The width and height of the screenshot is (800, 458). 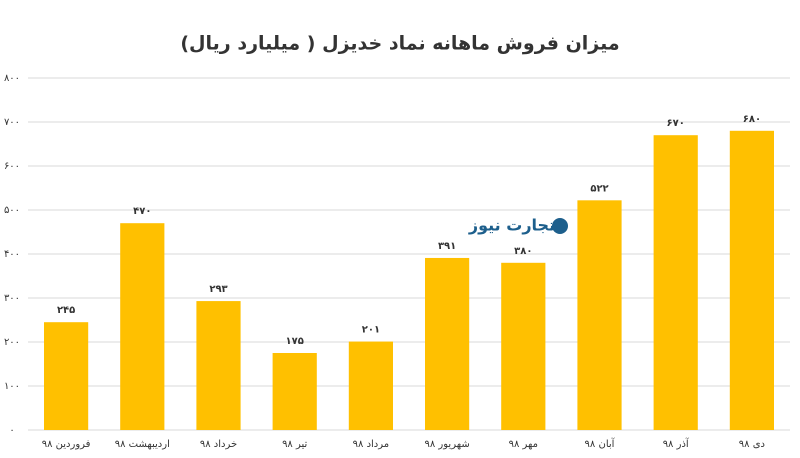 What do you see at coordinates (676, 123) in the screenshot?
I see `value-label: ۶۷۰` at bounding box center [676, 123].